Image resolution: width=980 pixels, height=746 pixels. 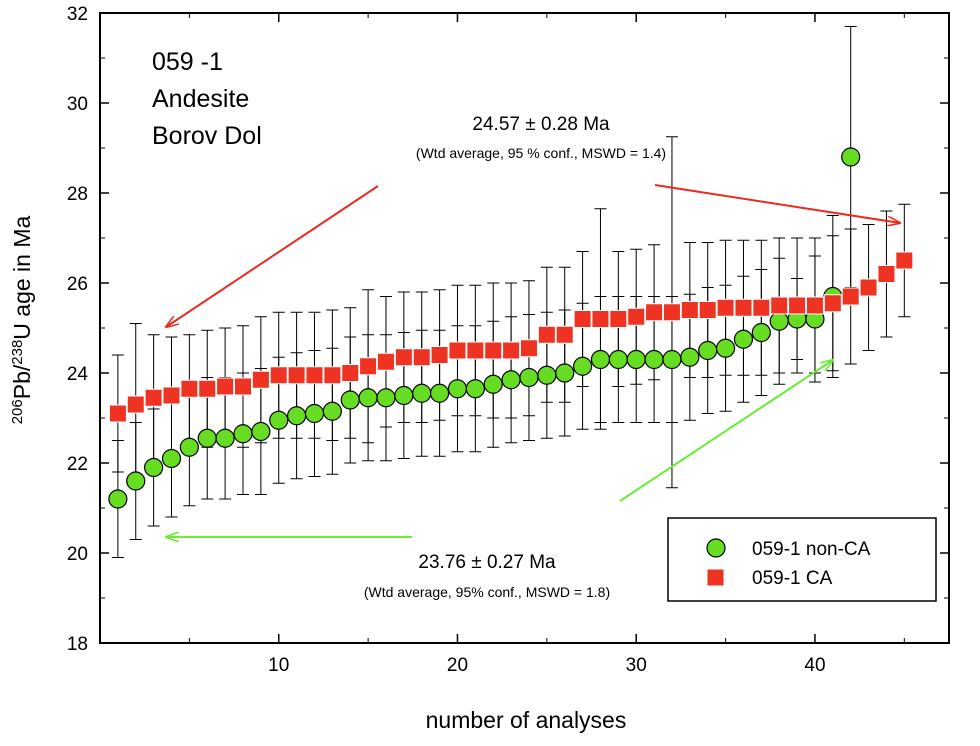 I want to click on legend-label-nonca: 059-1 non-CA, so click(x=811, y=549).